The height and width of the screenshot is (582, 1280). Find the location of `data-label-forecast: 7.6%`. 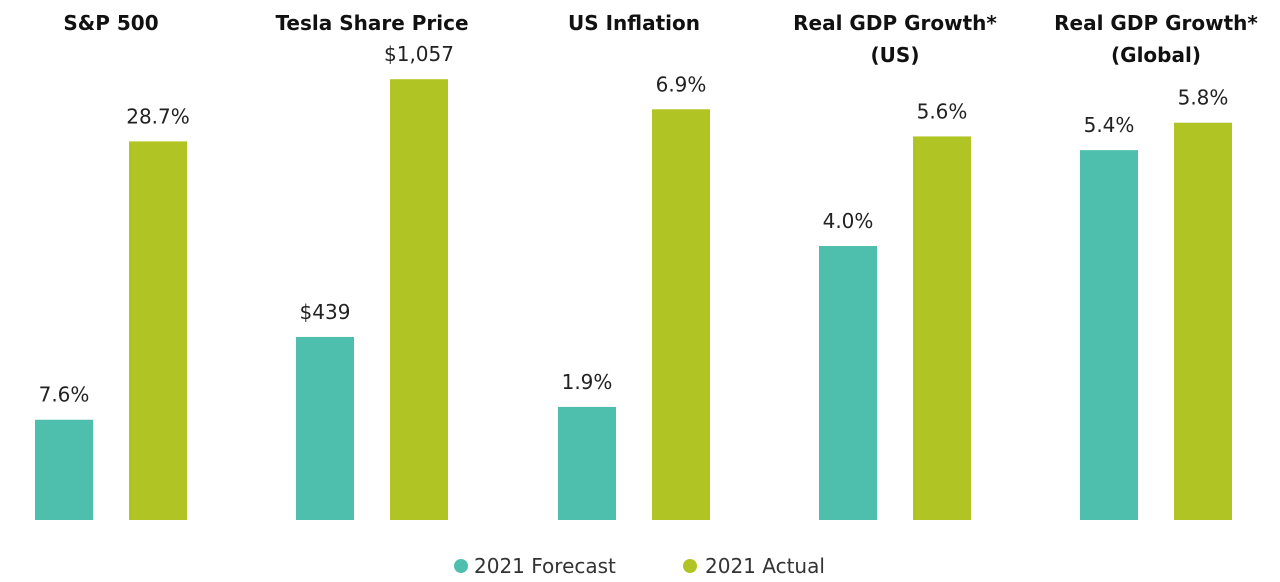

data-label-forecast: 7.6% is located at coordinates (64, 395).